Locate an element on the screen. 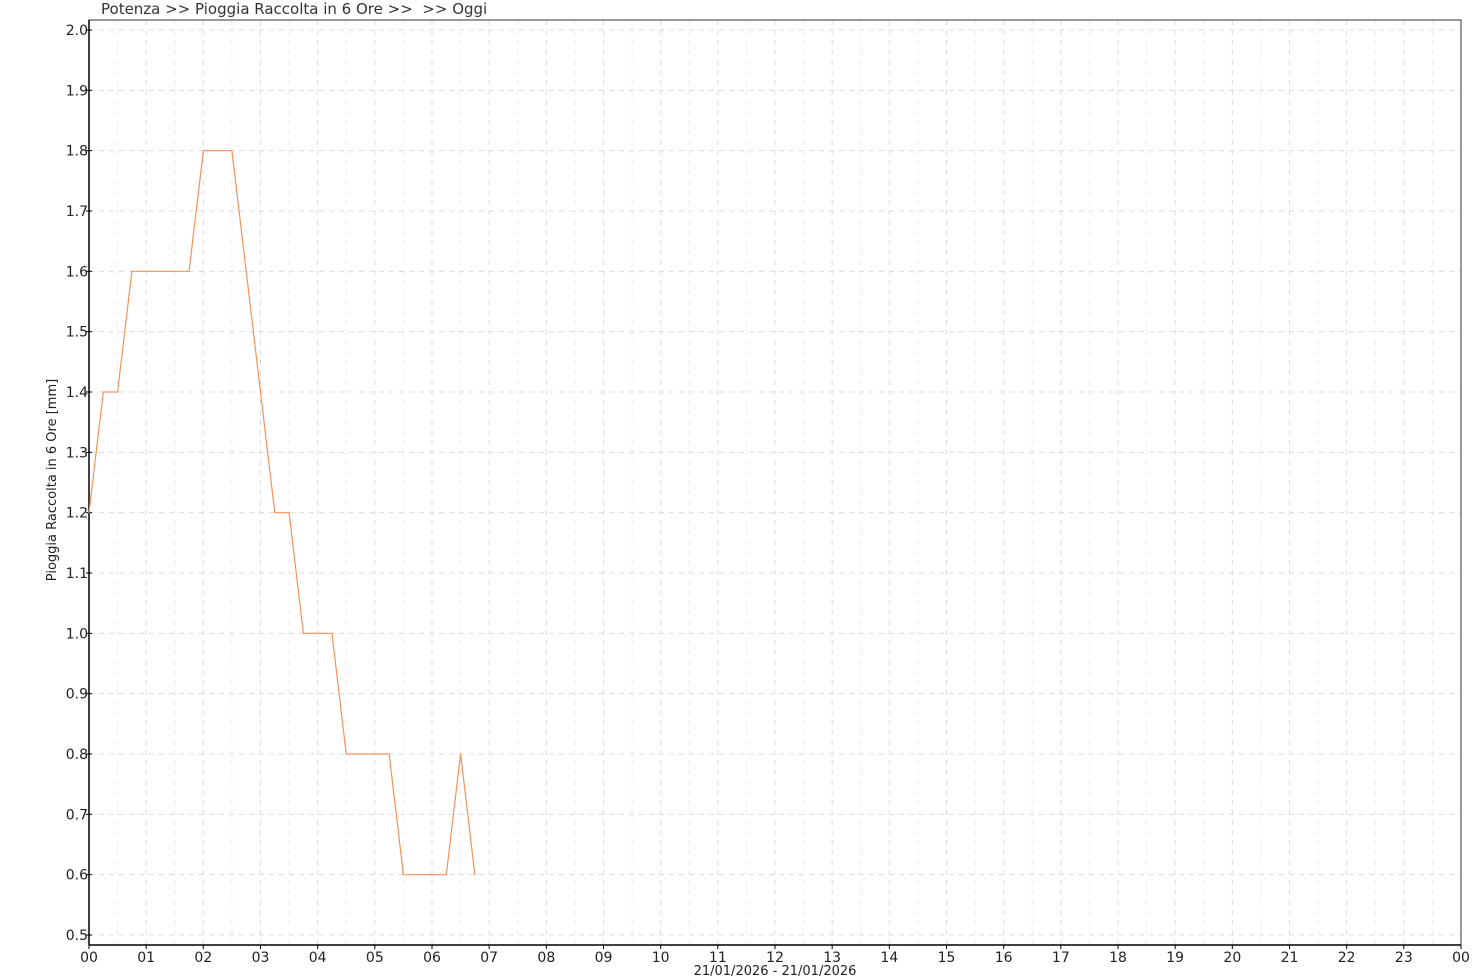  x-tick-label: 06 is located at coordinates (432, 958).